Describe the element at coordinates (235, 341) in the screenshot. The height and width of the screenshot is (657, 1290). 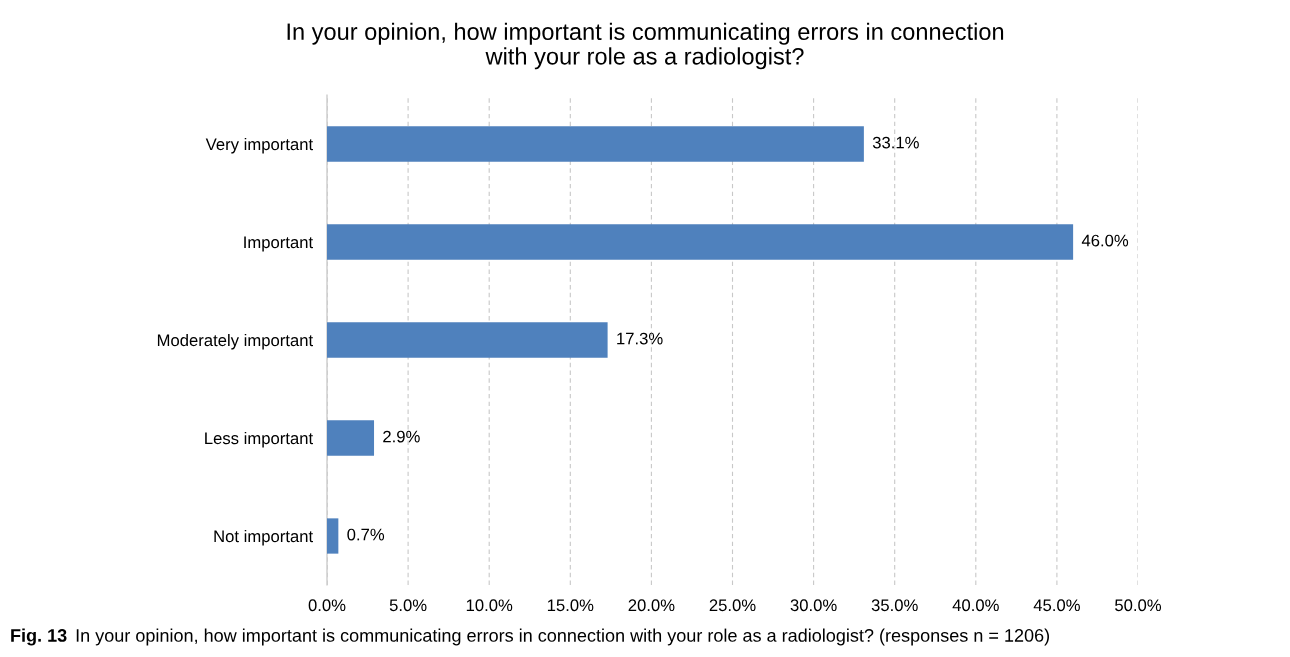
I see `y-tick-label: Moderately important` at that location.